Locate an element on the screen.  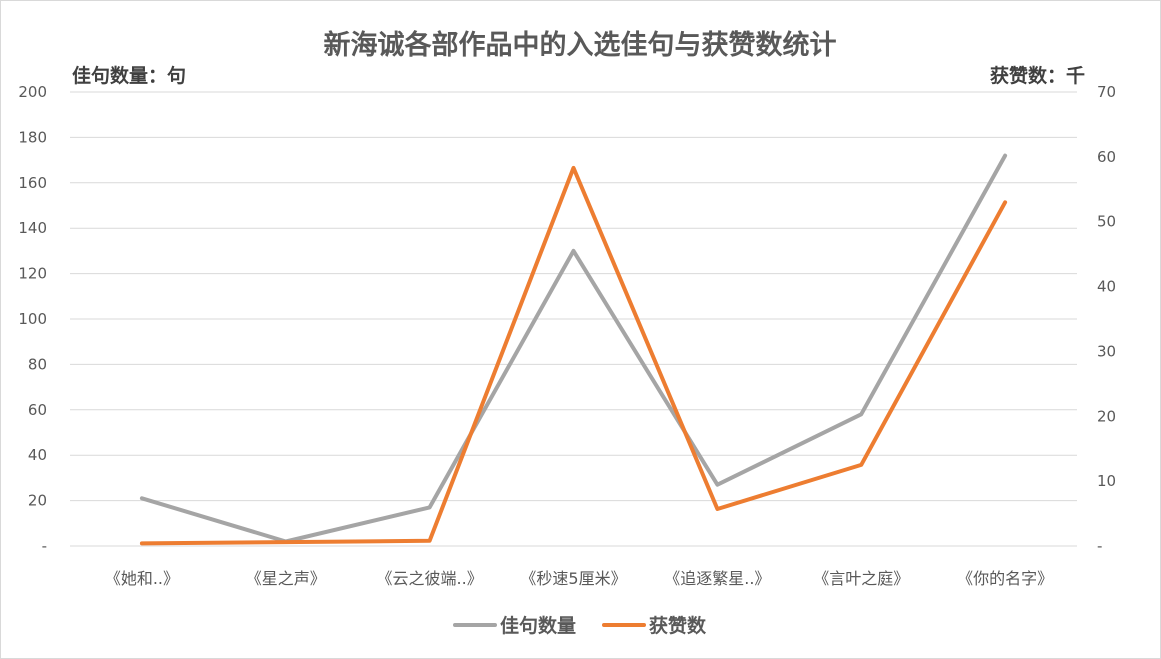
legend-item: 获赞数 is located at coordinates (654, 625).